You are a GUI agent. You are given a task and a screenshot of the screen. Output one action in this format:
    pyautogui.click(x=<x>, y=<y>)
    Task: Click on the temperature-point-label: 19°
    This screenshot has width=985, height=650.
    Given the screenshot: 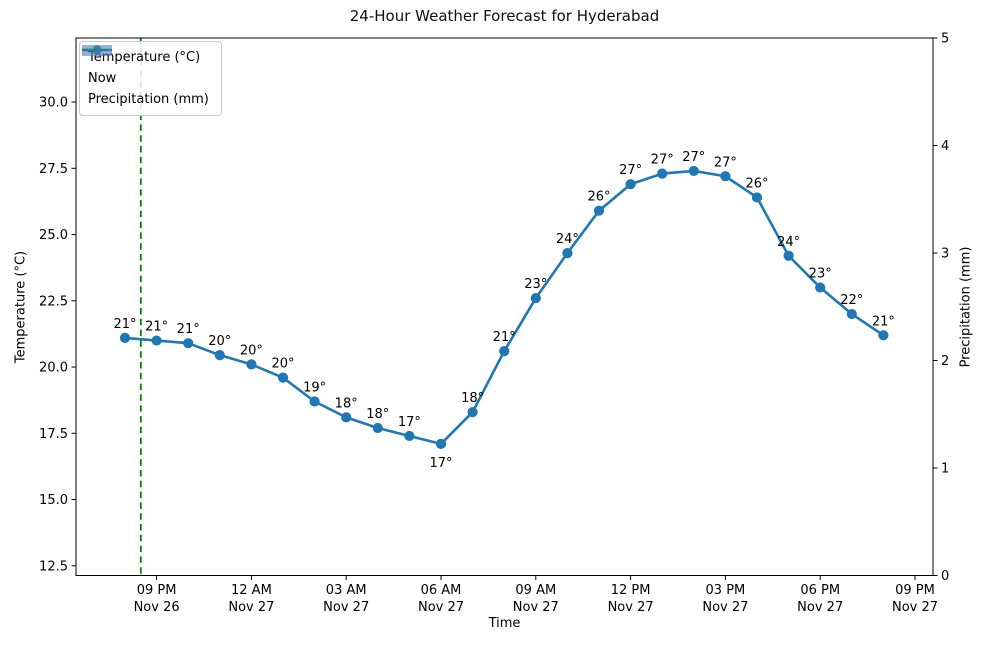 What is the action you would take?
    pyautogui.click(x=314, y=388)
    